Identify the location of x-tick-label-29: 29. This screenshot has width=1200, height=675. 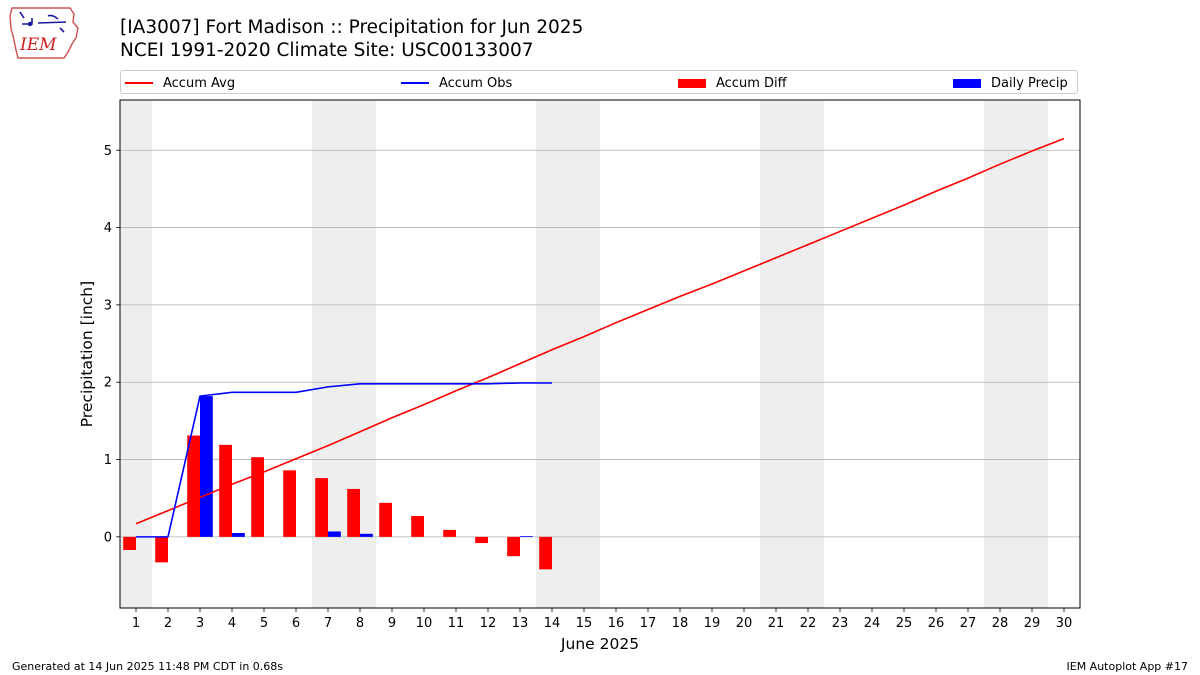
(1032, 623).